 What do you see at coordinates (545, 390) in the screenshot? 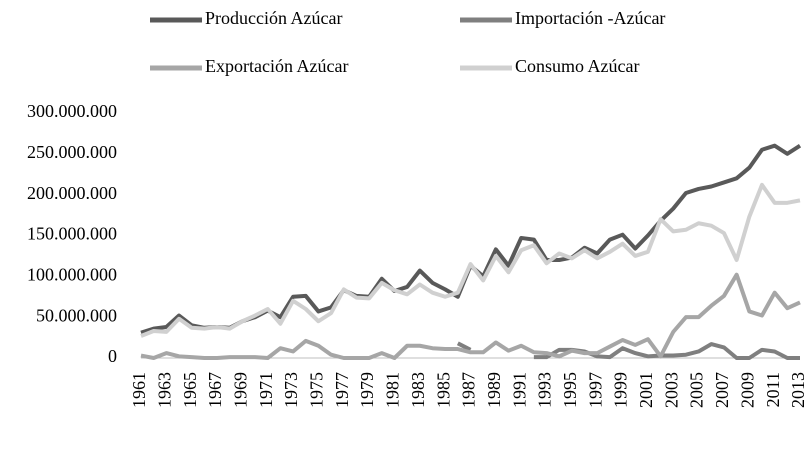
I see `x-tick-label: 1993` at bounding box center [545, 390].